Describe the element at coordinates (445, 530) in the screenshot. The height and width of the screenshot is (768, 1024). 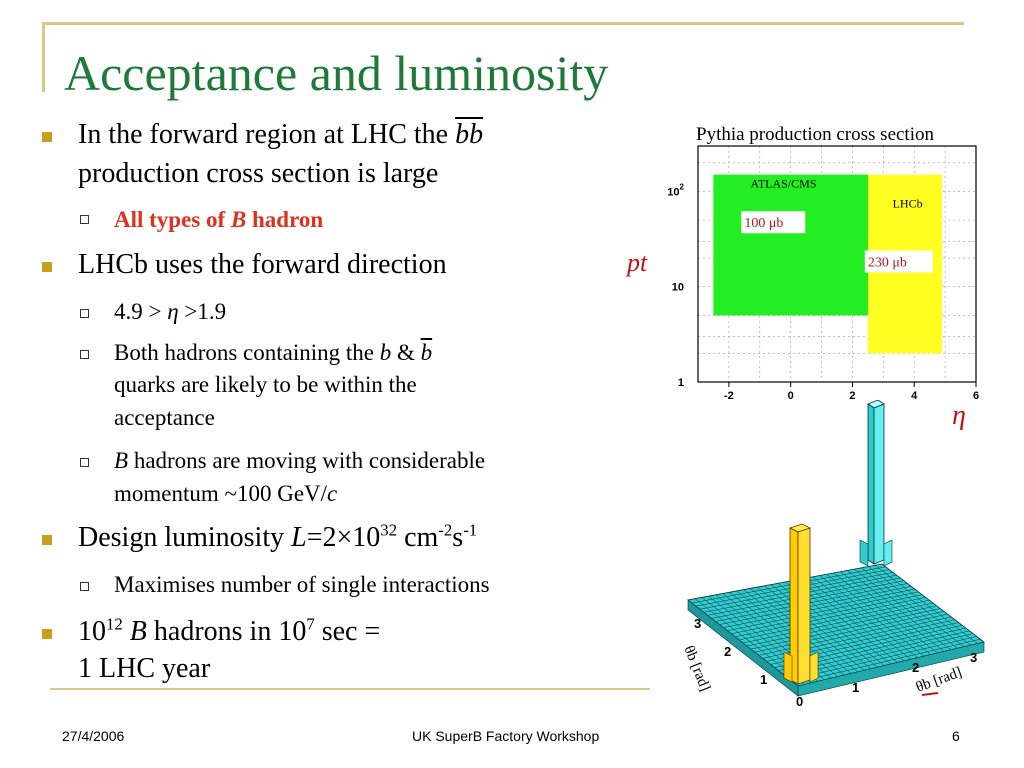
I see `b3-exp2: -2` at that location.